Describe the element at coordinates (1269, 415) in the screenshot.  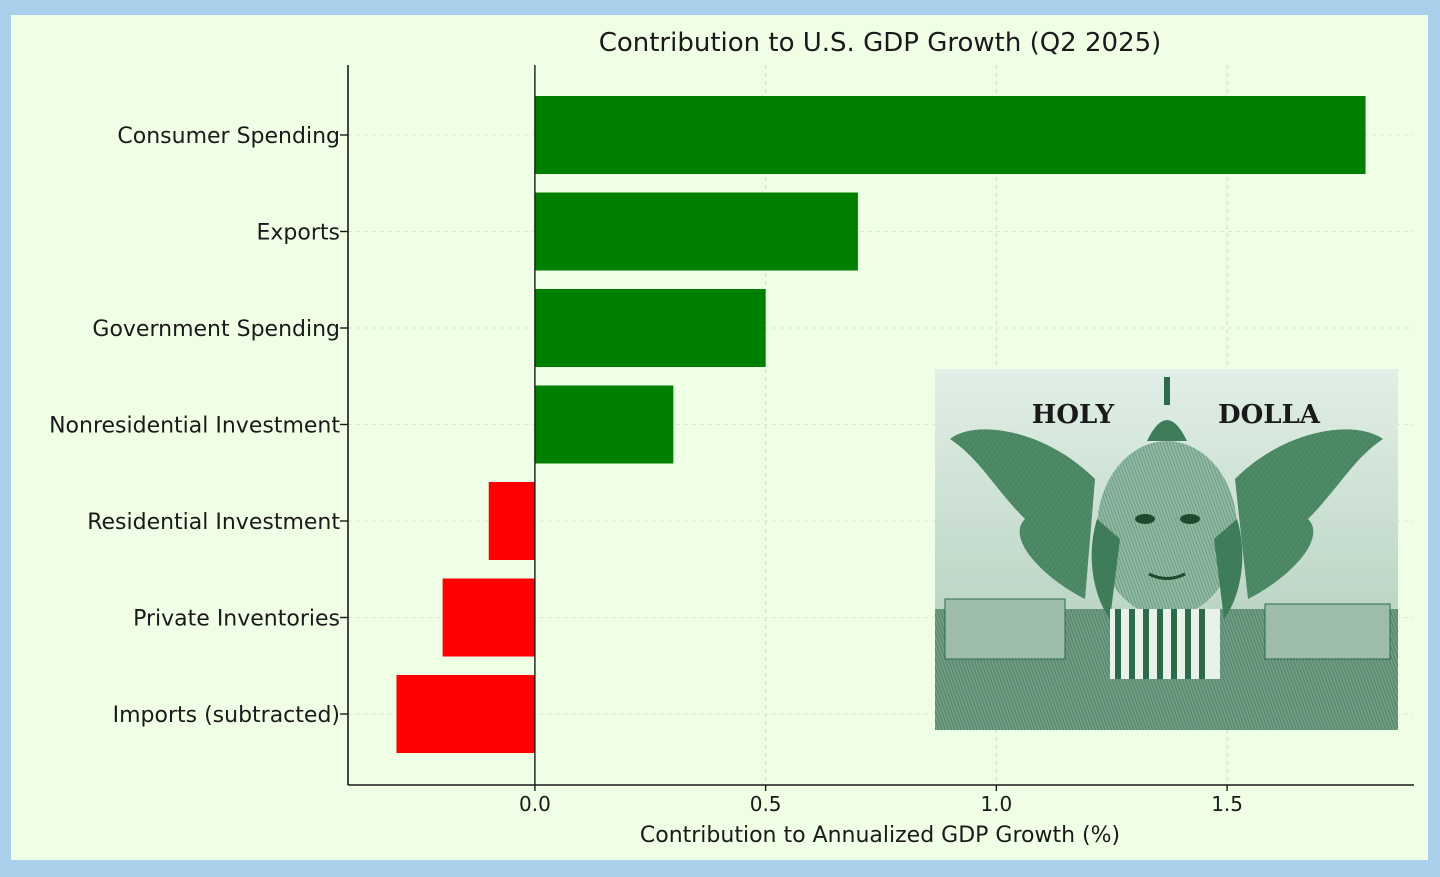
I see `inset-caption-right: DOLLA` at that location.